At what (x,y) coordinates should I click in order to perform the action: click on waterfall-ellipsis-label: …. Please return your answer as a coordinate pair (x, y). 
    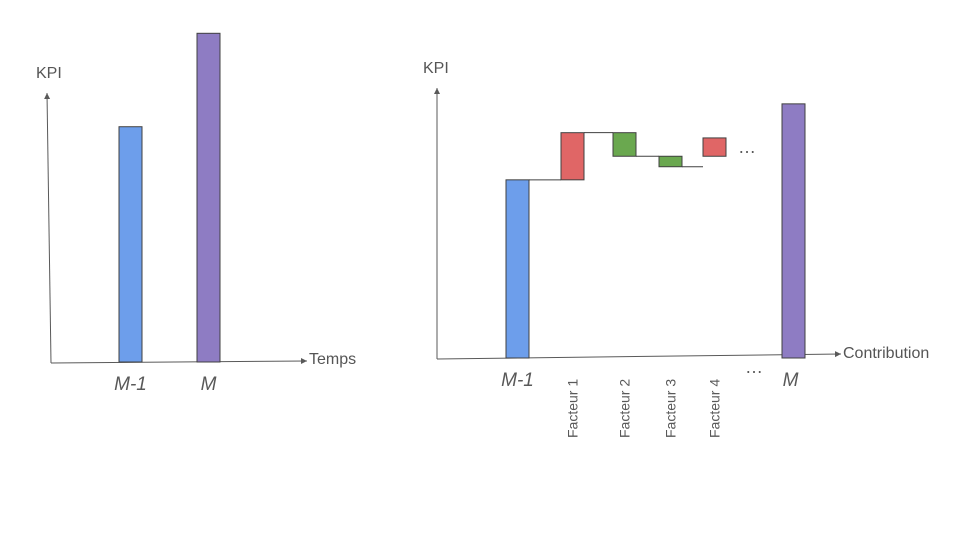
    Looking at the image, I should click on (755, 367).